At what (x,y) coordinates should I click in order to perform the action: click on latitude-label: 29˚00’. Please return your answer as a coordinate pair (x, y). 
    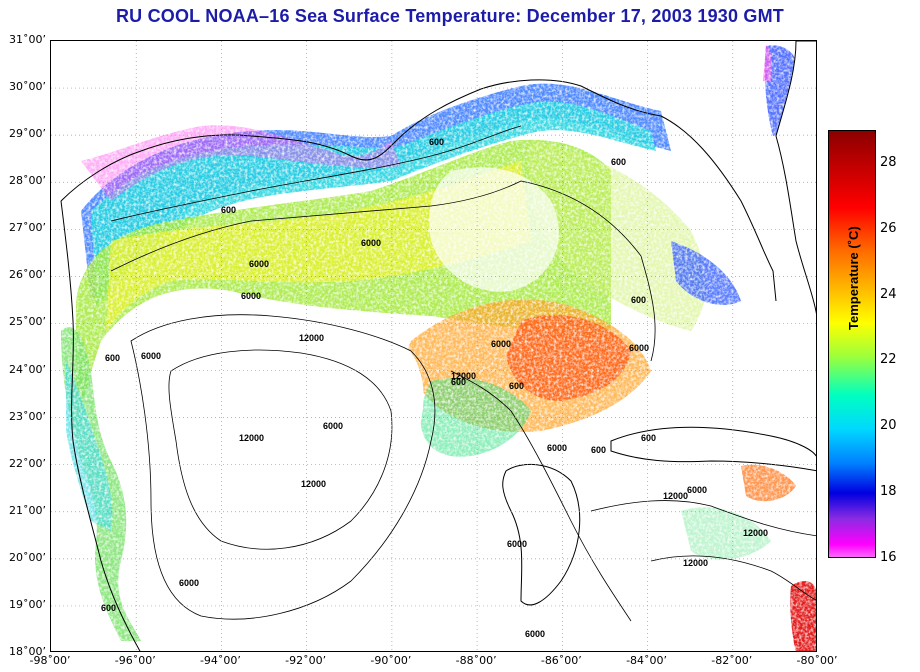
    Looking at the image, I should click on (27, 134).